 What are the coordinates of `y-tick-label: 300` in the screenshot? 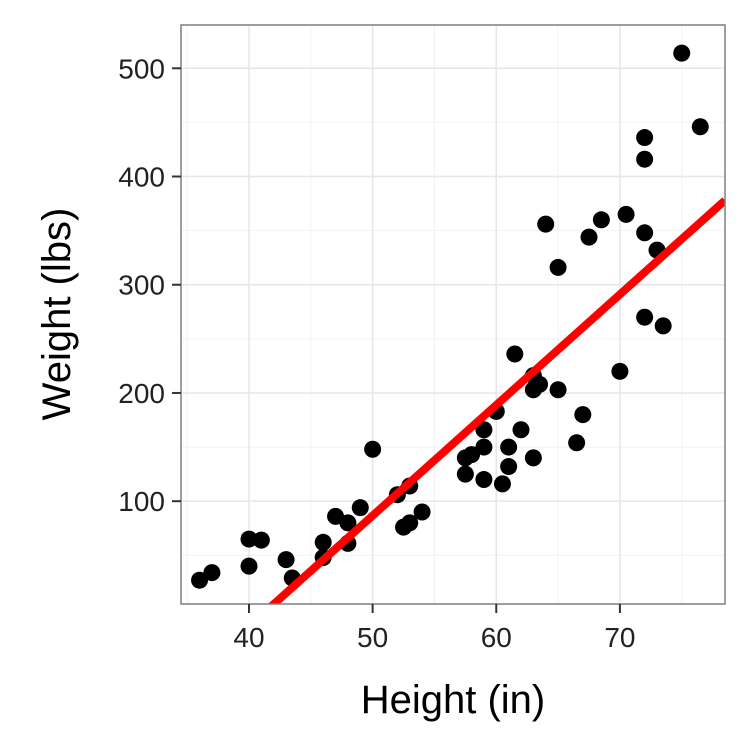 It's located at (141, 285).